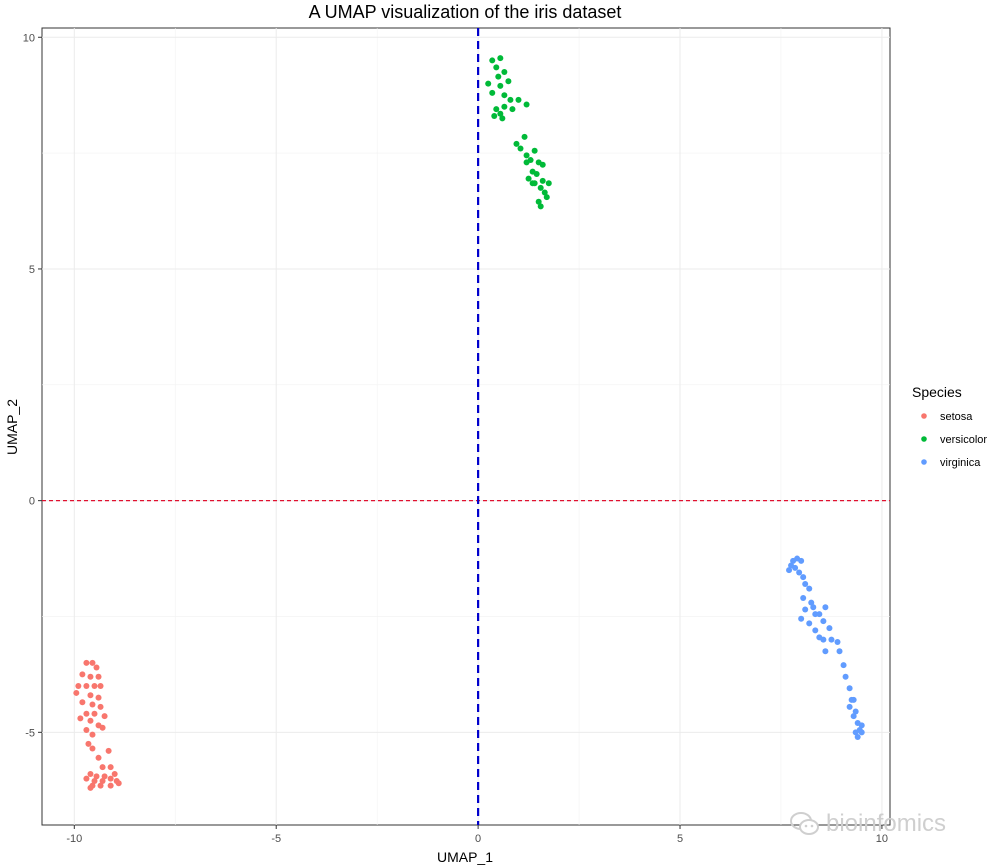 The width and height of the screenshot is (1000, 868). What do you see at coordinates (74, 839) in the screenshot?
I see `x-tick-label: -10` at bounding box center [74, 839].